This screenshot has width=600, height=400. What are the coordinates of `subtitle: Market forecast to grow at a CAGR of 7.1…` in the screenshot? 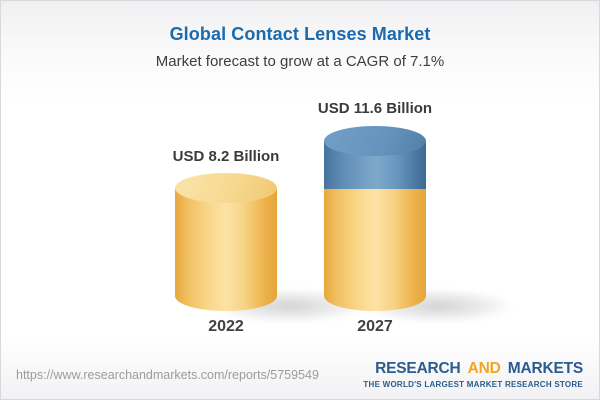 It's located at (300, 61).